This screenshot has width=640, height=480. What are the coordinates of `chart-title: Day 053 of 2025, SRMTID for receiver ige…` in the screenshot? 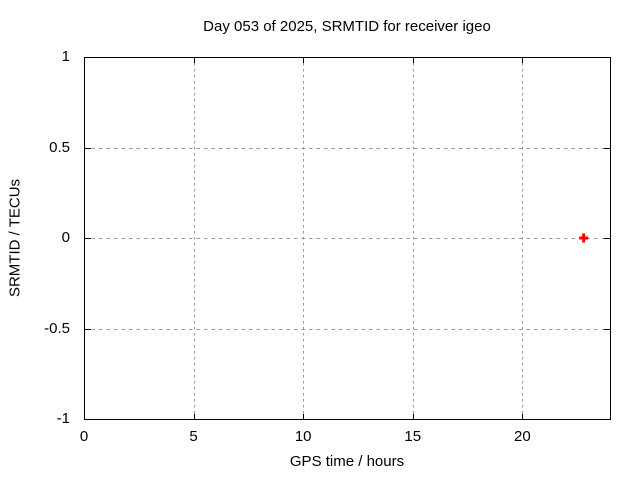 It's located at (347, 26).